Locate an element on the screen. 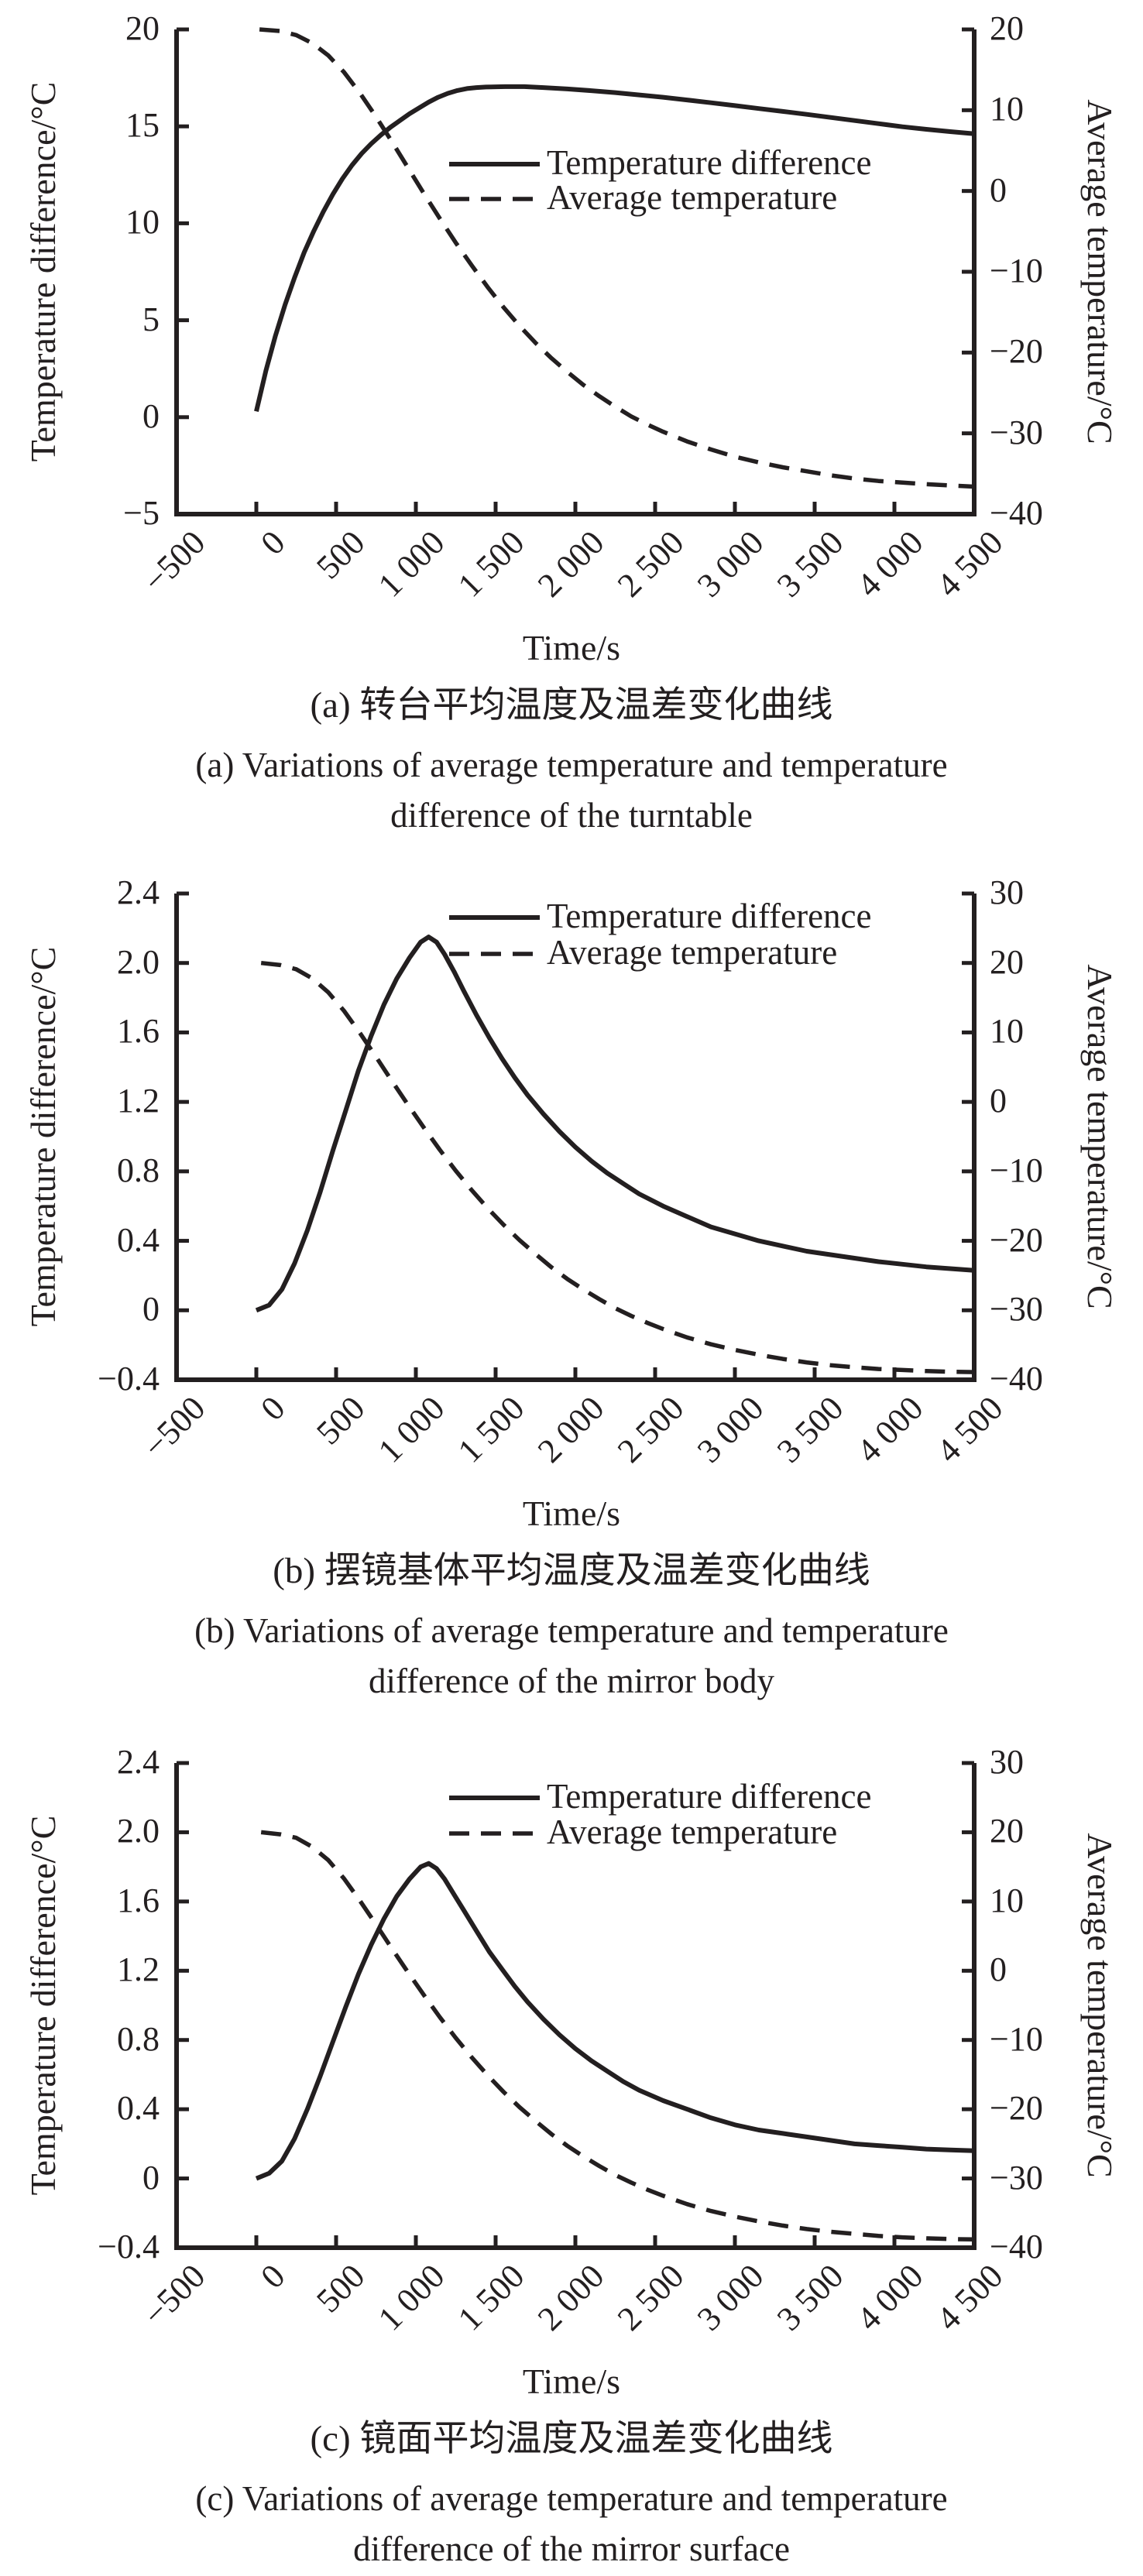 This screenshot has width=1143, height=2576. caption-chinese: (b) 摆镜基体平均温度及温差变化曲线 is located at coordinates (571, 1571).